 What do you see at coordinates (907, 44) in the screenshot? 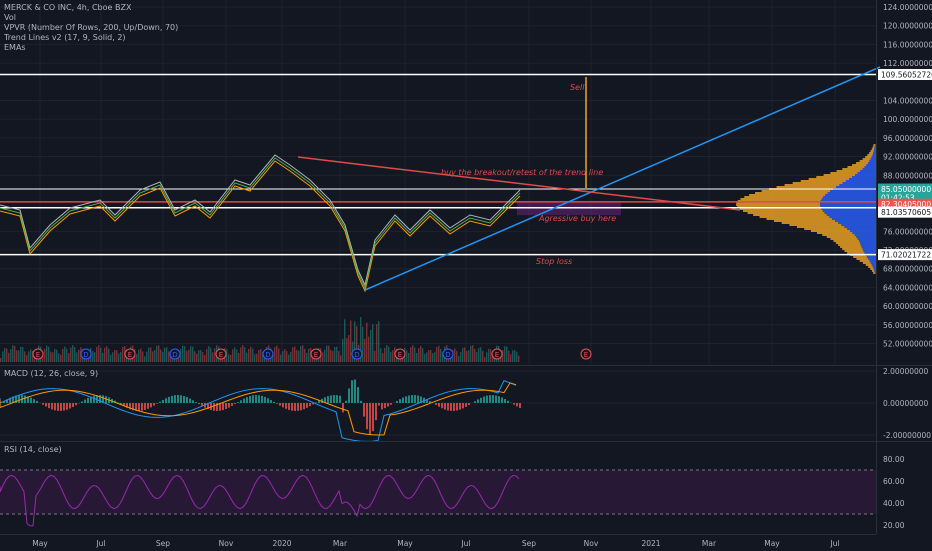
I see `price-tick-label: 116.00000000` at bounding box center [907, 44].